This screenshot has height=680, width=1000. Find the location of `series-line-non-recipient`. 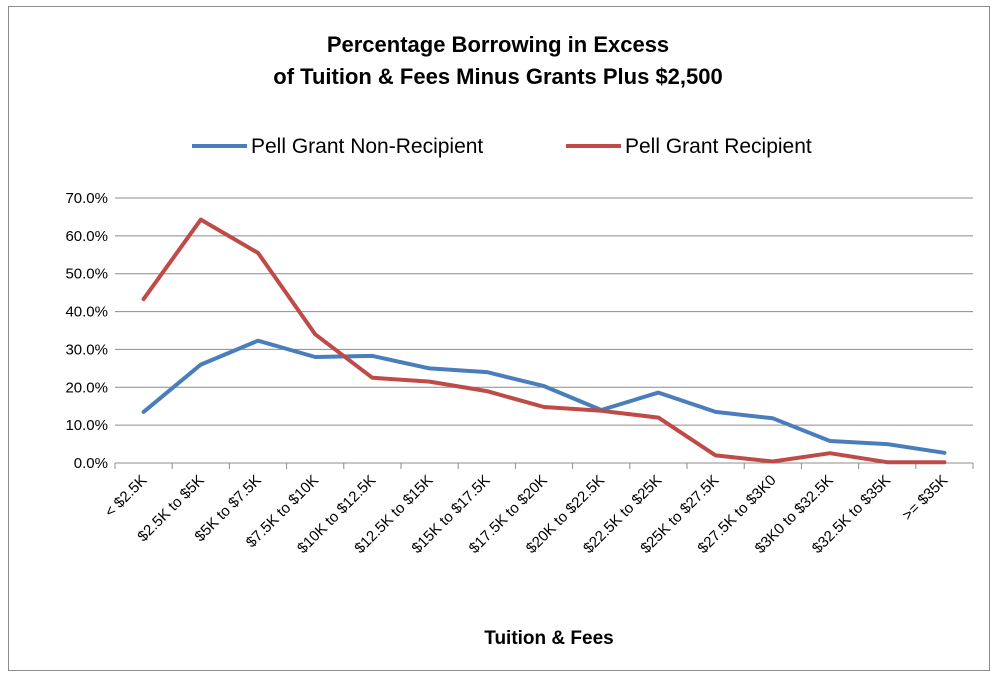

series-line-non-recipient is located at coordinates (544, 396).